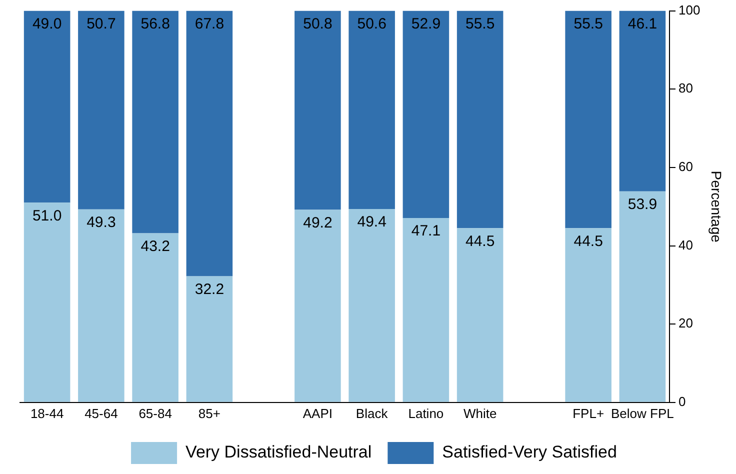 The width and height of the screenshot is (736, 474). What do you see at coordinates (209, 289) in the screenshot?
I see `data-label: 32.2` at bounding box center [209, 289].